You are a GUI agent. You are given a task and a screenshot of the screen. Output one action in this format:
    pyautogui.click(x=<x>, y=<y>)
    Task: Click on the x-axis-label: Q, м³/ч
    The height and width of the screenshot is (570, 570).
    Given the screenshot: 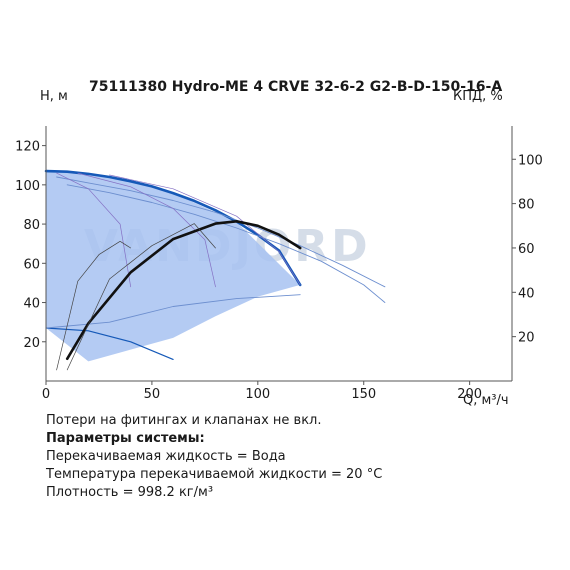 What is the action you would take?
    pyautogui.click(x=486, y=400)
    